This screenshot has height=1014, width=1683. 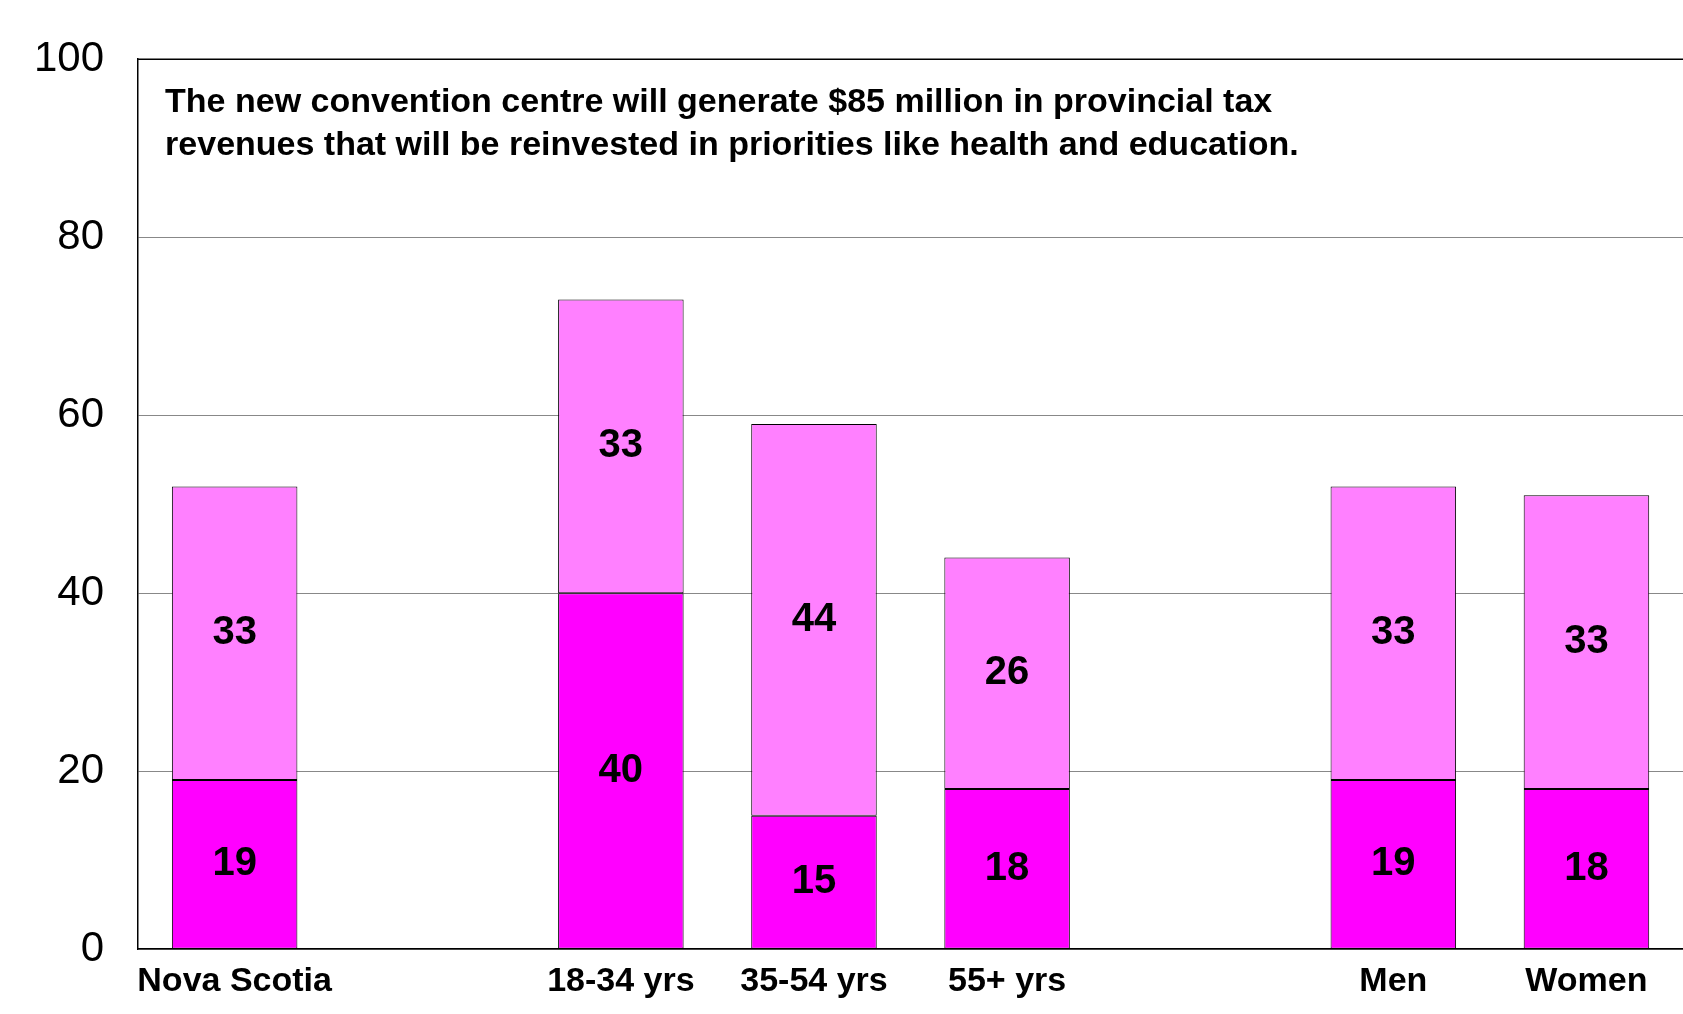 I want to click on y-tick-label: 80, so click(x=81, y=234).